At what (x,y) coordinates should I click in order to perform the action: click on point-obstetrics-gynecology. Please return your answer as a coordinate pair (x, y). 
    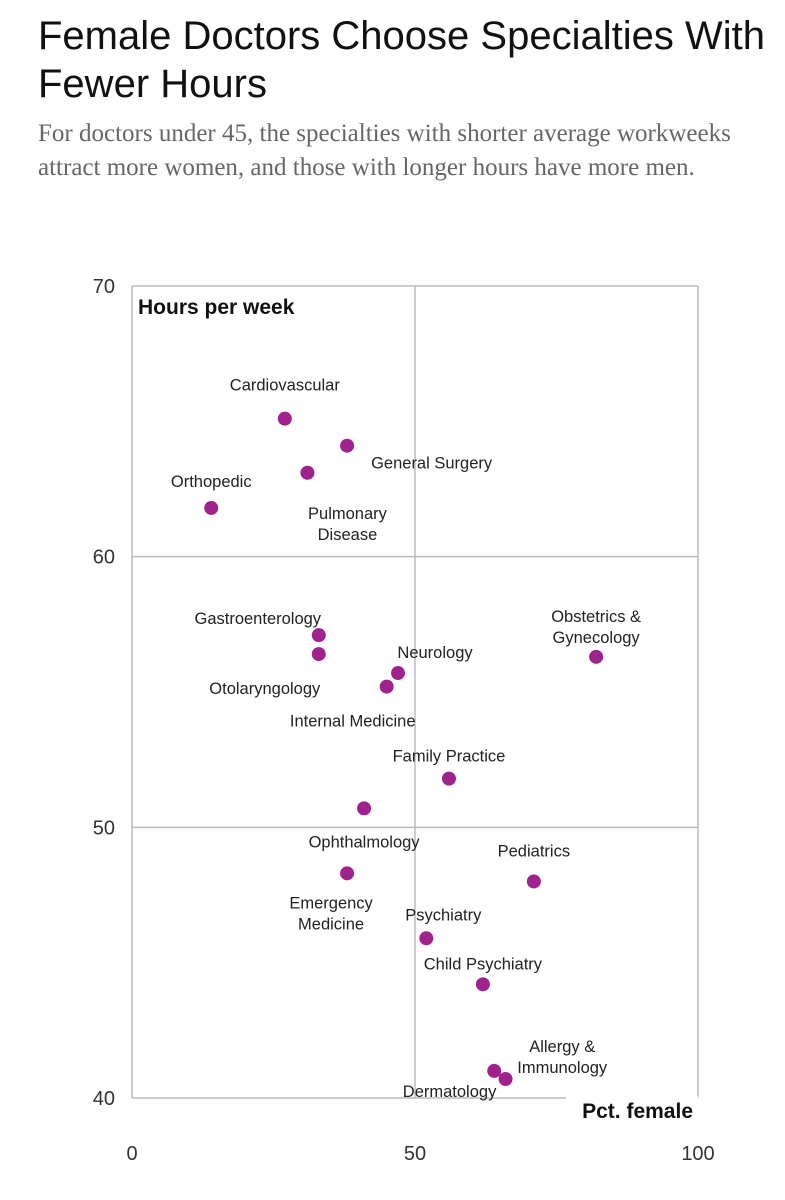
    Looking at the image, I should click on (596, 656).